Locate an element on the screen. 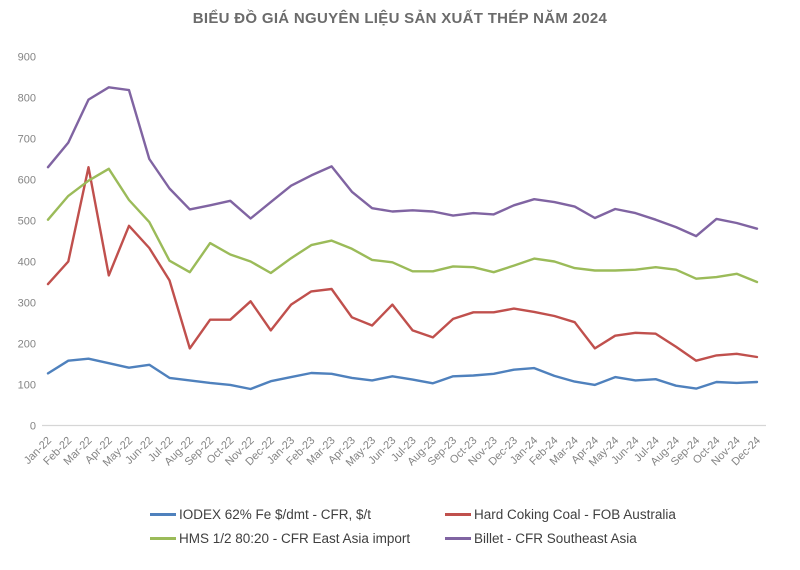 This screenshot has width=800, height=570. y-axis-tick-label: 900 is located at coordinates (27, 58).